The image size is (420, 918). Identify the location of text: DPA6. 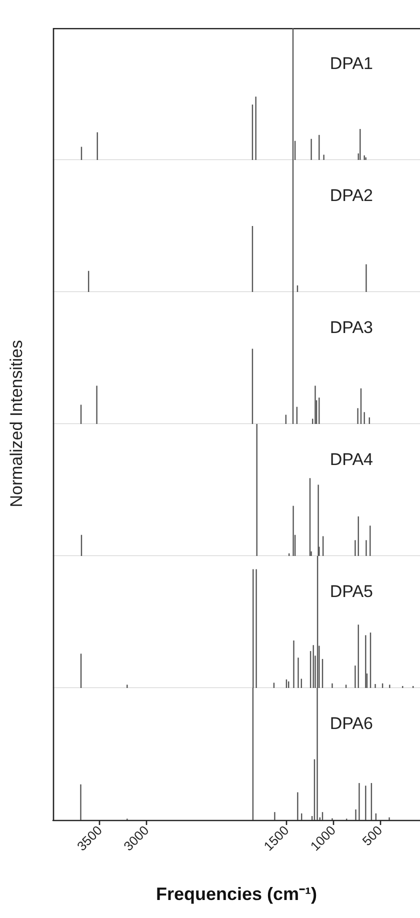
(352, 723).